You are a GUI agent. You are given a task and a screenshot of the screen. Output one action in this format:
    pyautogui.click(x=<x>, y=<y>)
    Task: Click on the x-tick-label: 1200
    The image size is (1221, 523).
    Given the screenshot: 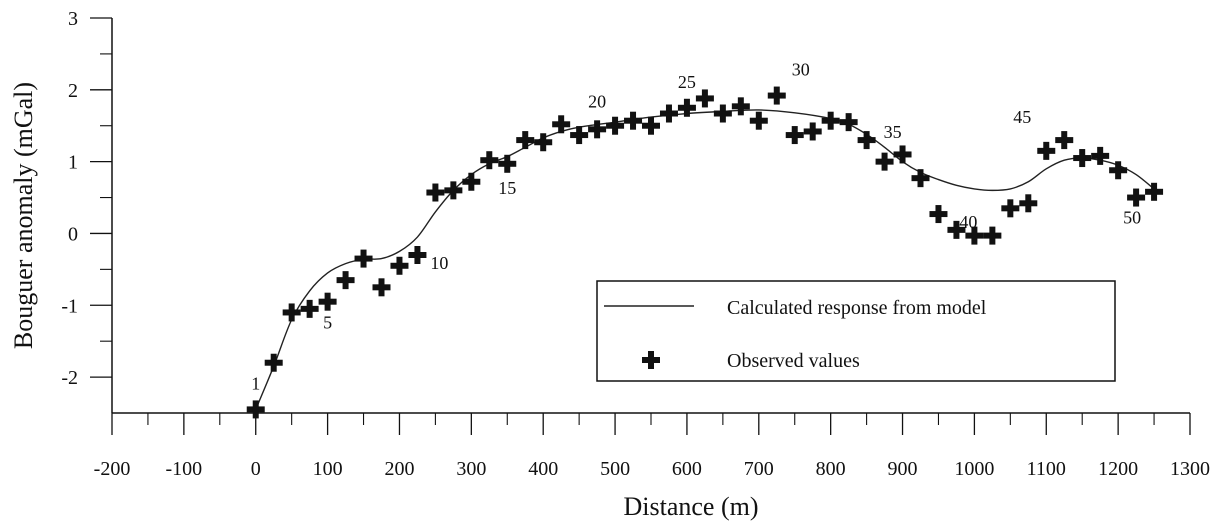 What is the action you would take?
    pyautogui.click(x=1118, y=469)
    